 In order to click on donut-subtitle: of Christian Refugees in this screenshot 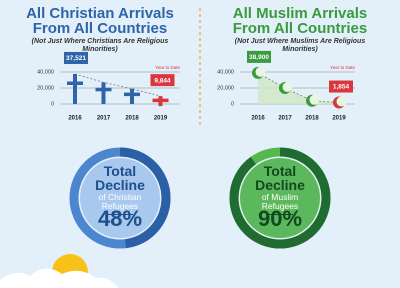, I will do `click(120, 201)`.